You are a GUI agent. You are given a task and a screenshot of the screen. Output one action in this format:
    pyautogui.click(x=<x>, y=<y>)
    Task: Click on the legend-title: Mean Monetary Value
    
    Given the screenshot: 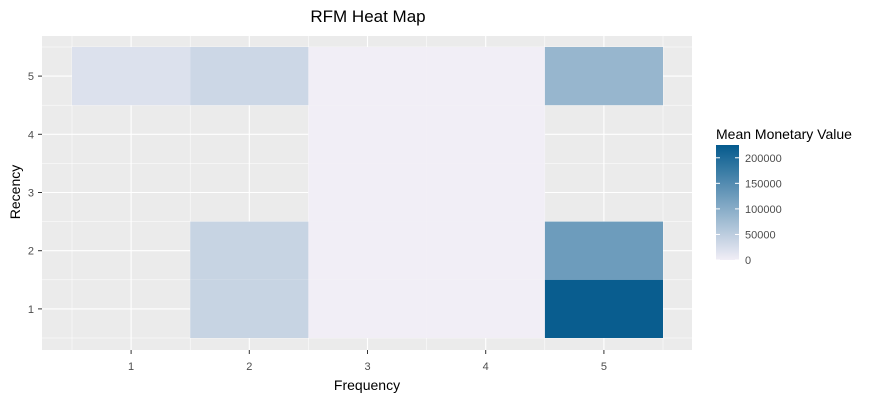 What is the action you would take?
    pyautogui.click(x=784, y=134)
    